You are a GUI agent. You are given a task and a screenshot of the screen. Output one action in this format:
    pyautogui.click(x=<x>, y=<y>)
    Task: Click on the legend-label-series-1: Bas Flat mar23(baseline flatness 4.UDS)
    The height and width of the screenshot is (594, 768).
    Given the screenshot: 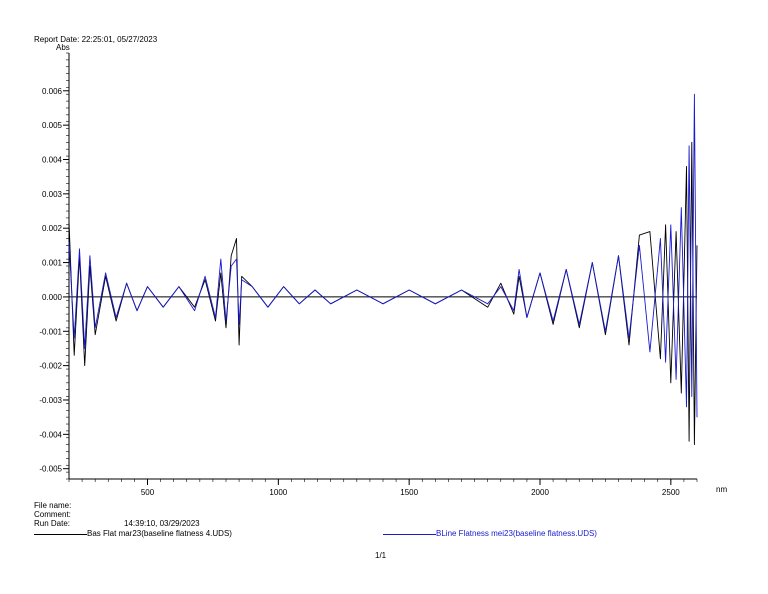 What is the action you would take?
    pyautogui.click(x=159, y=533)
    